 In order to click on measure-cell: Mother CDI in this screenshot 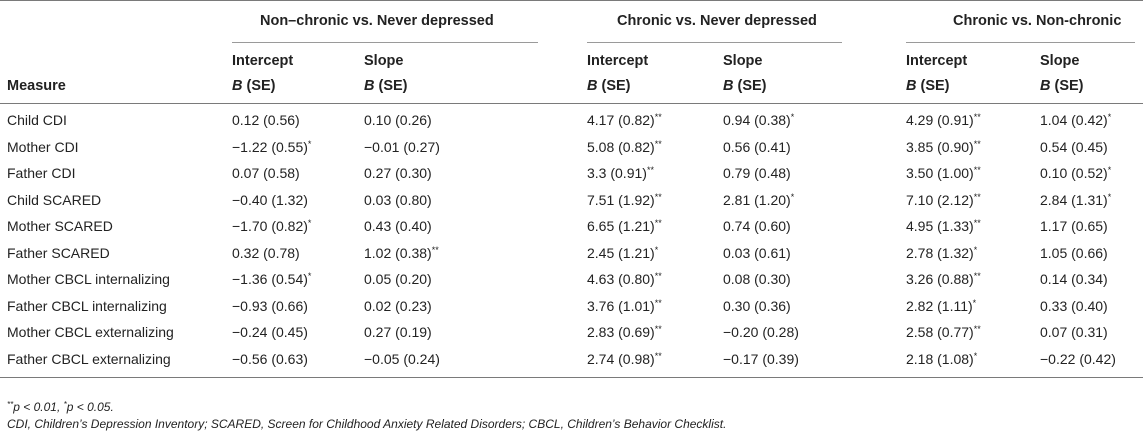, I will do `click(43, 146)`.